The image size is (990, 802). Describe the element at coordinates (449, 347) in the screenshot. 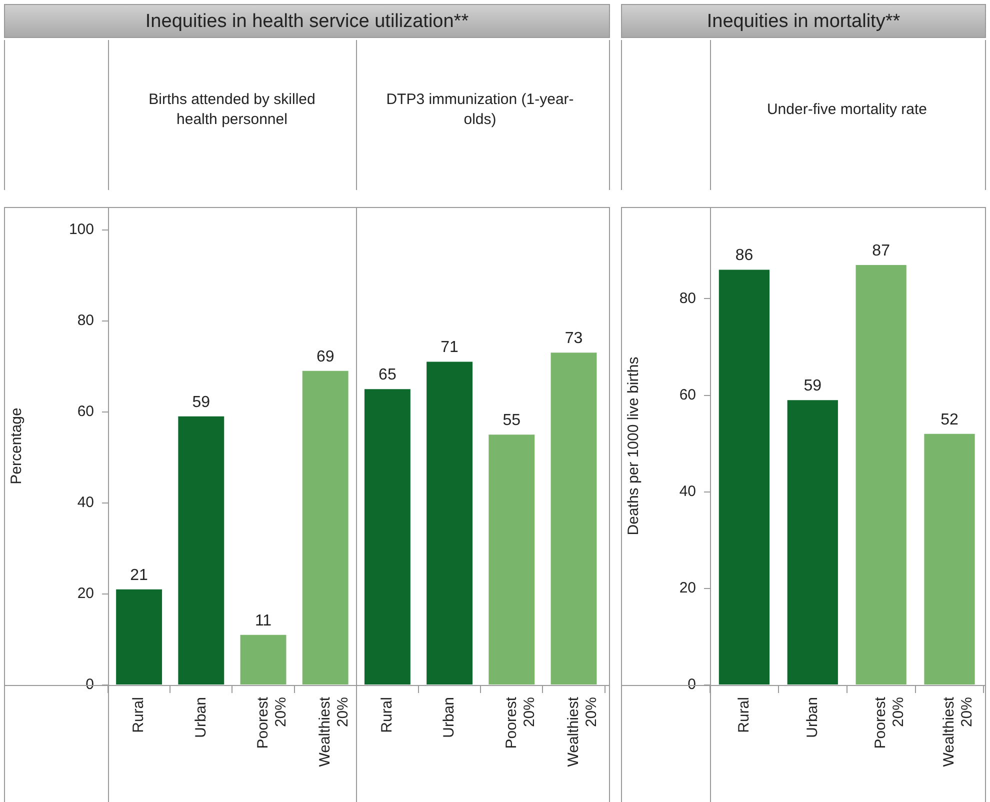

I see `data-label: 71` at that location.